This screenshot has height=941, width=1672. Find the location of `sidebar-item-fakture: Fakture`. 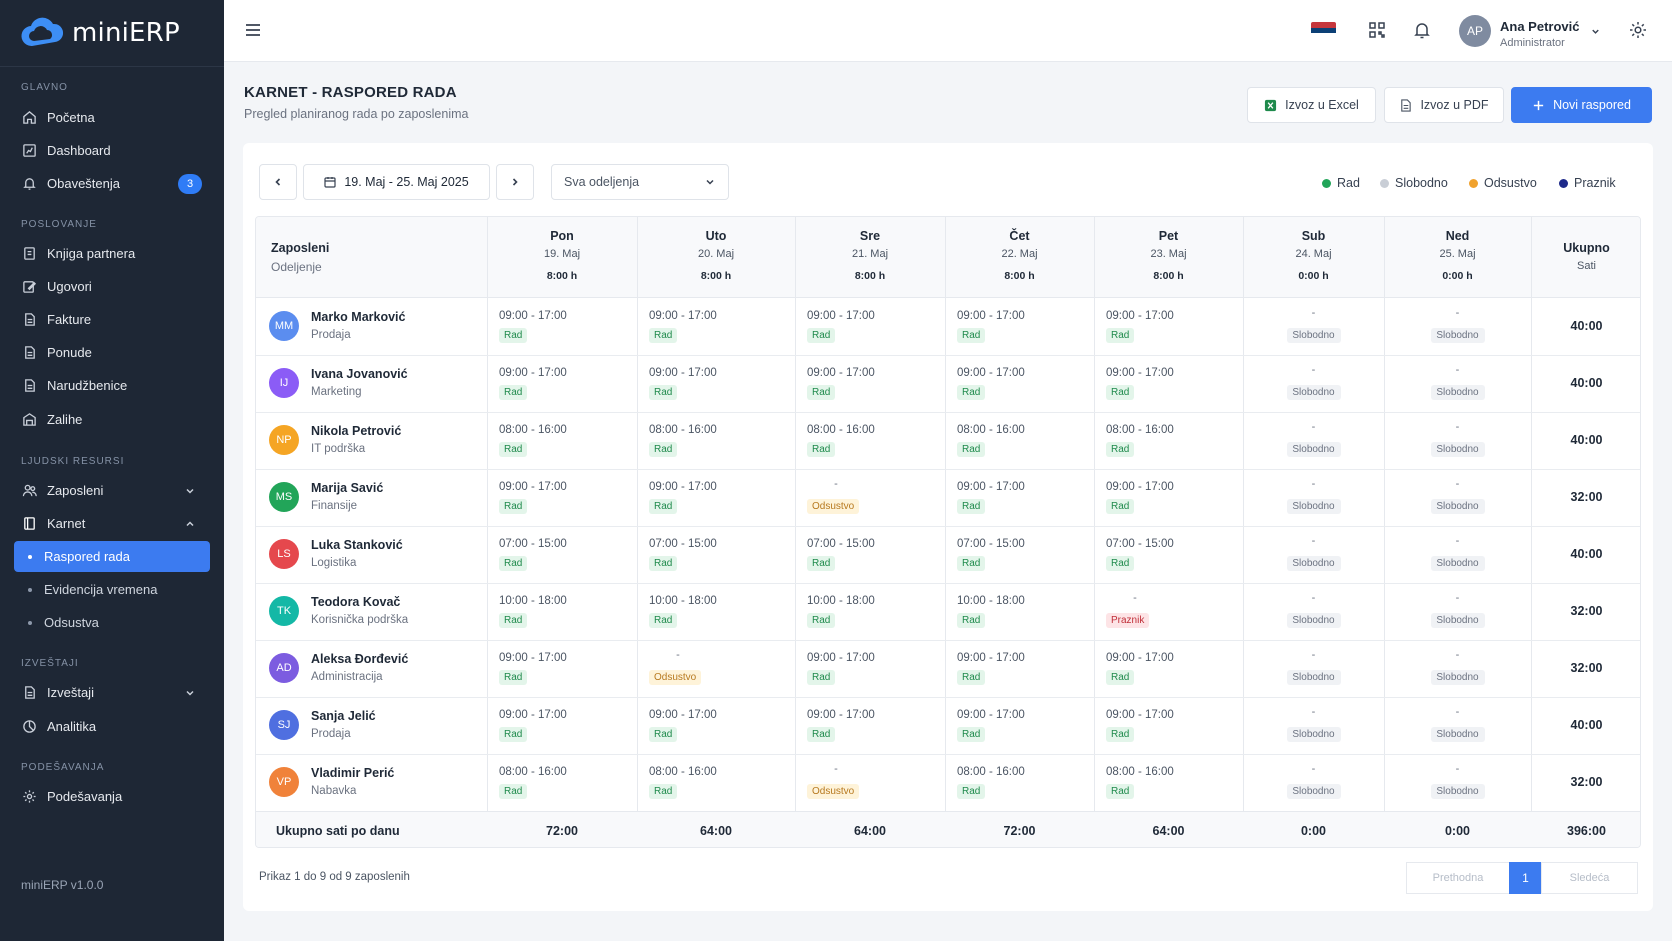

sidebar-item-fakture: Fakture is located at coordinates (112, 319).